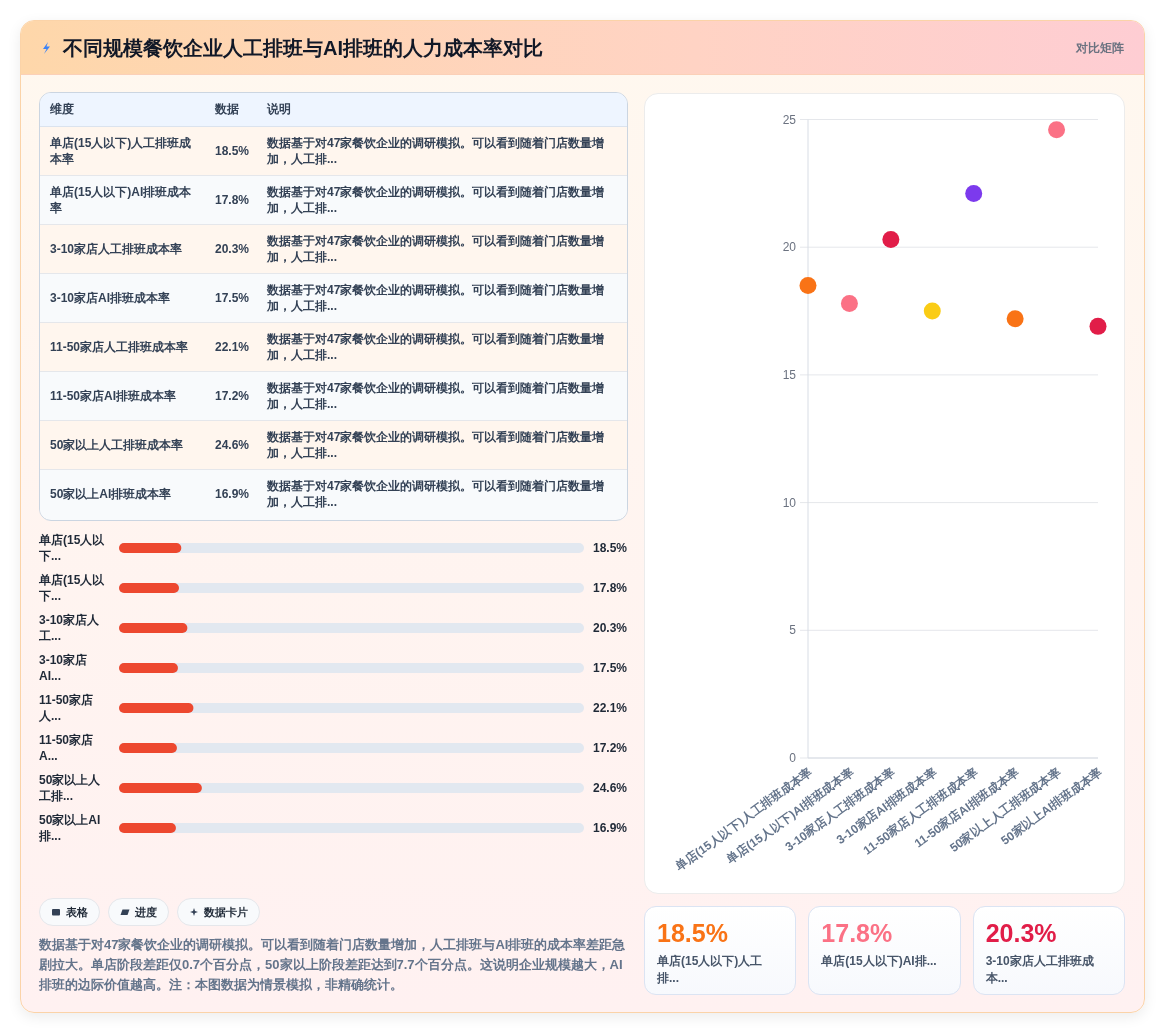  I want to click on category-label: 单店(15人以下)人工排班成本率, so click(122, 150).